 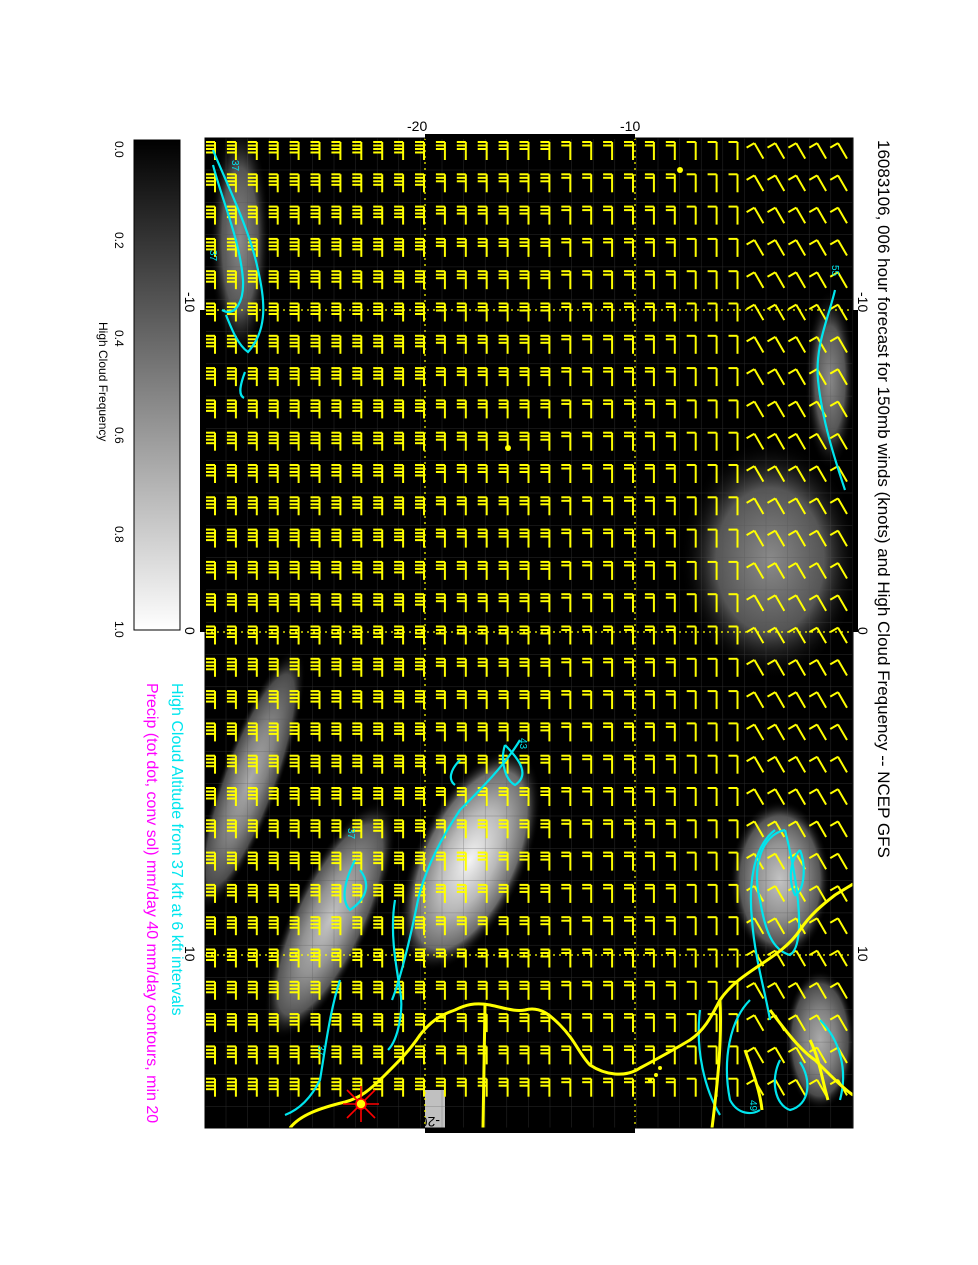 What do you see at coordinates (429, 1122) in the screenshot?
I see `bottom-tick: -20` at bounding box center [429, 1122].